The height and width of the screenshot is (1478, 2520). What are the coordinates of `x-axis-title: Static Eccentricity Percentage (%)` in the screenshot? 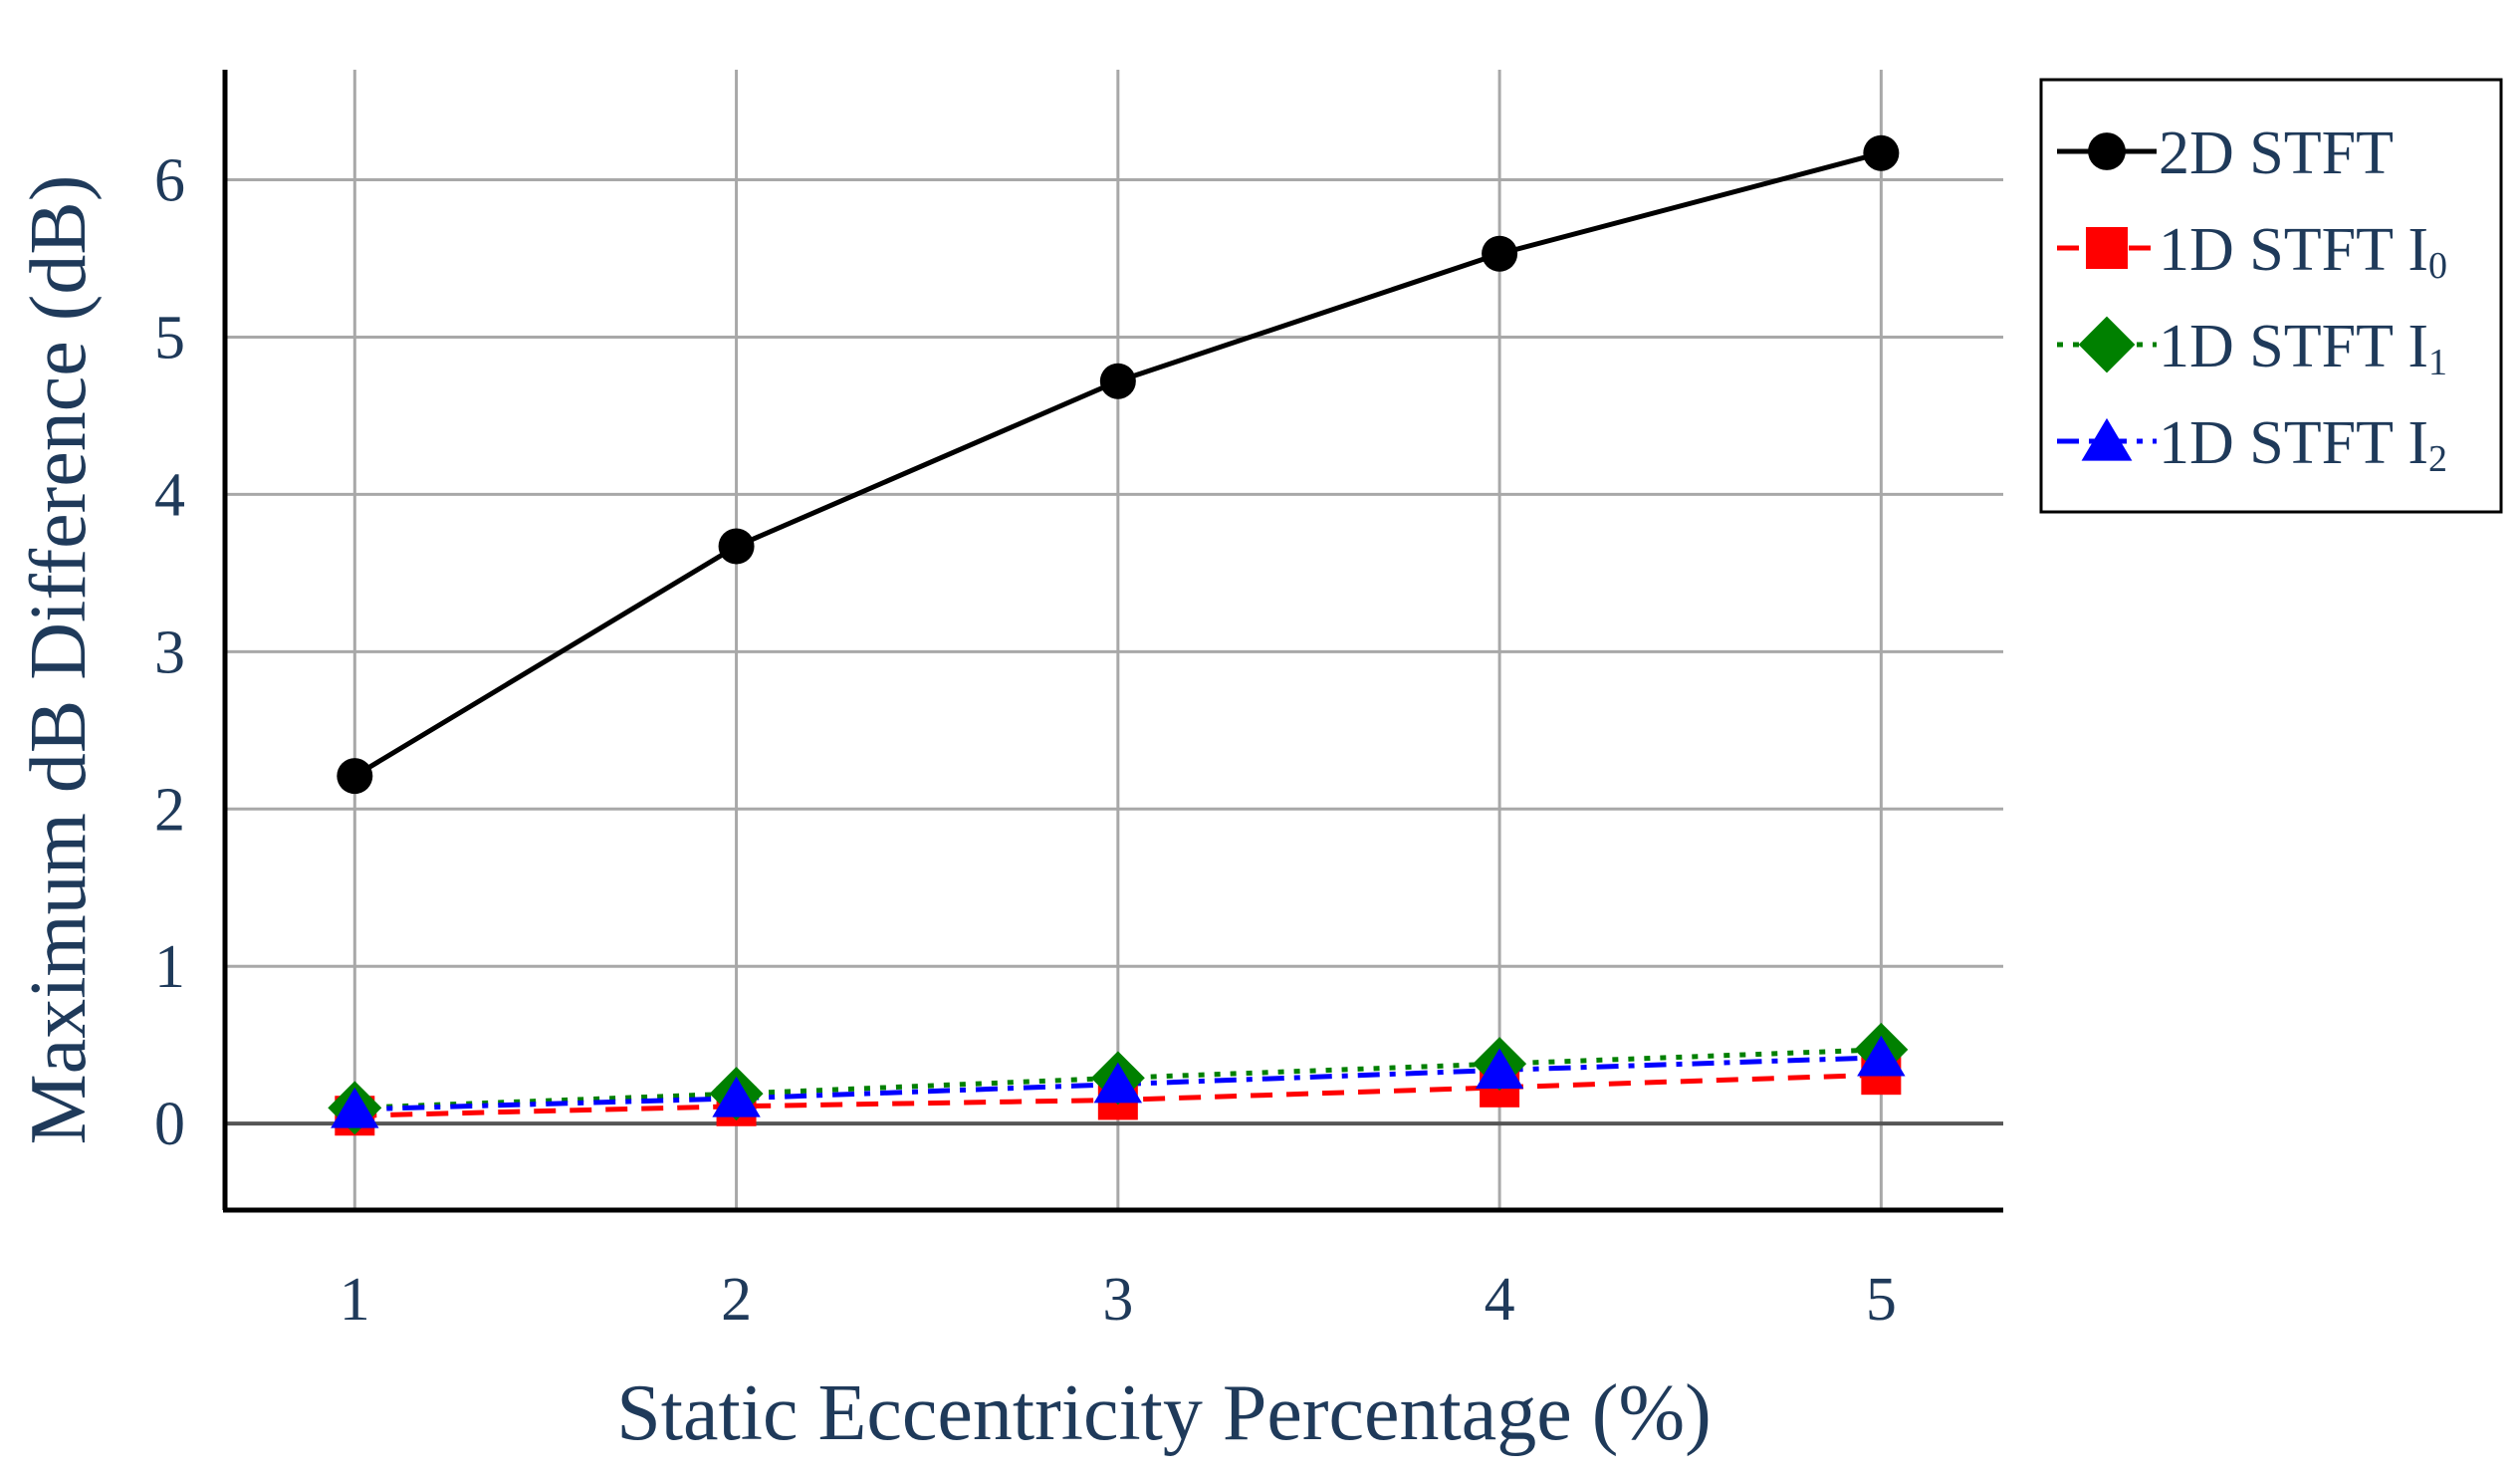 It's located at (1163, 1413).